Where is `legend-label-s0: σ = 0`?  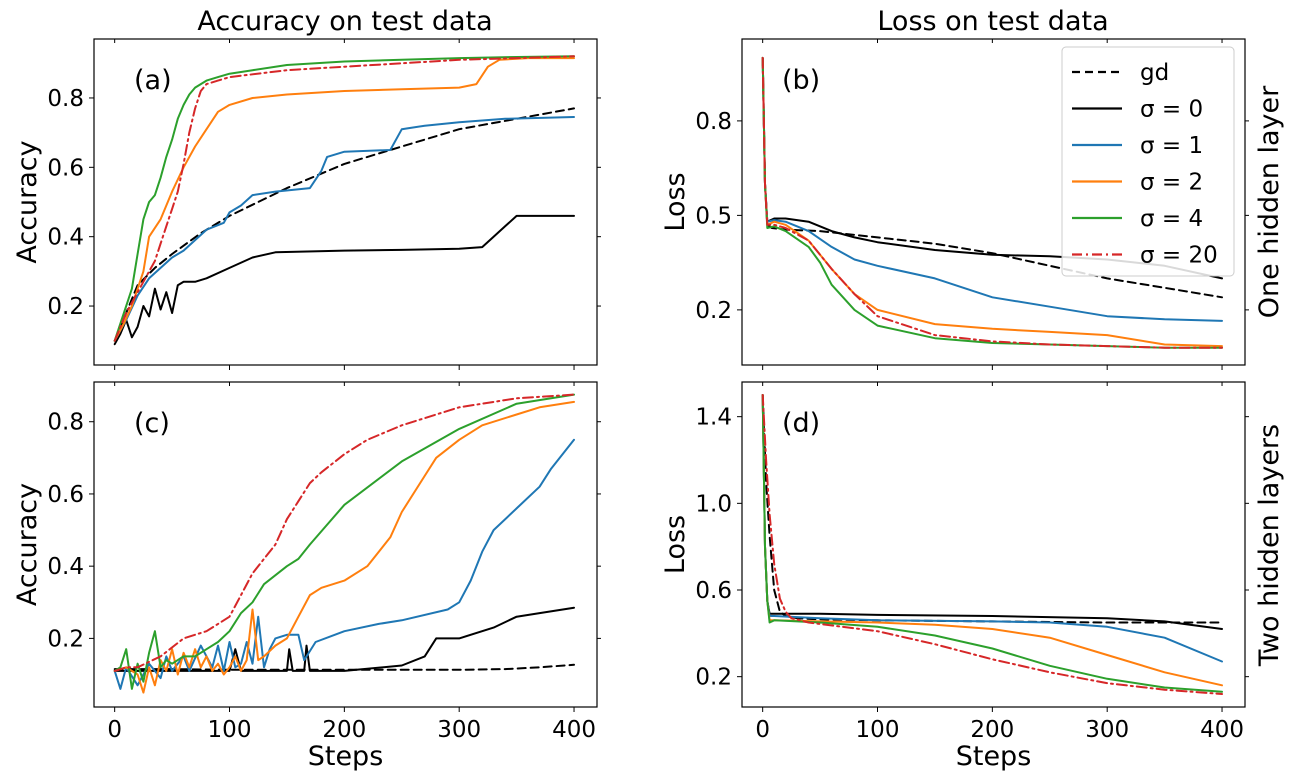 legend-label-s0: σ = 0 is located at coordinates (1171, 110).